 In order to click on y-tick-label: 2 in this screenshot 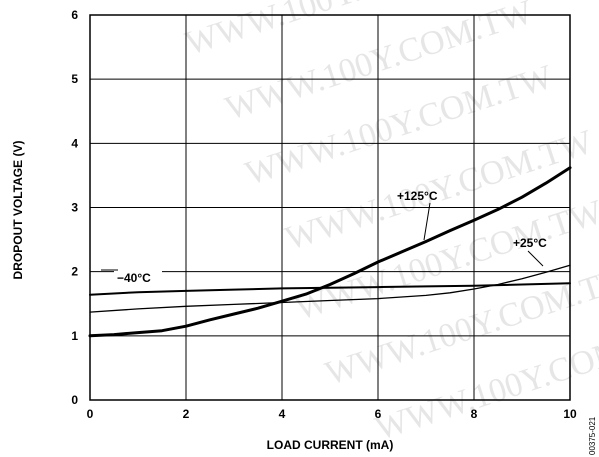, I will do `click(74, 272)`.